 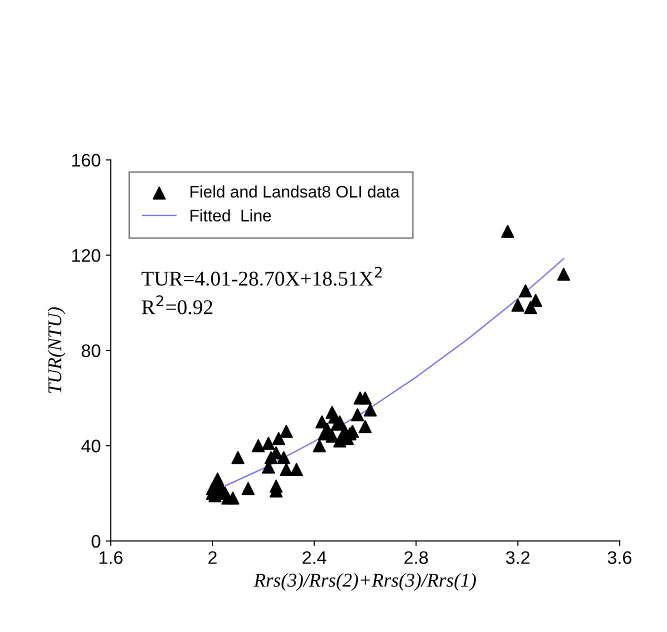 I want to click on y-axis-title: TUR(NTU), so click(x=57, y=350).